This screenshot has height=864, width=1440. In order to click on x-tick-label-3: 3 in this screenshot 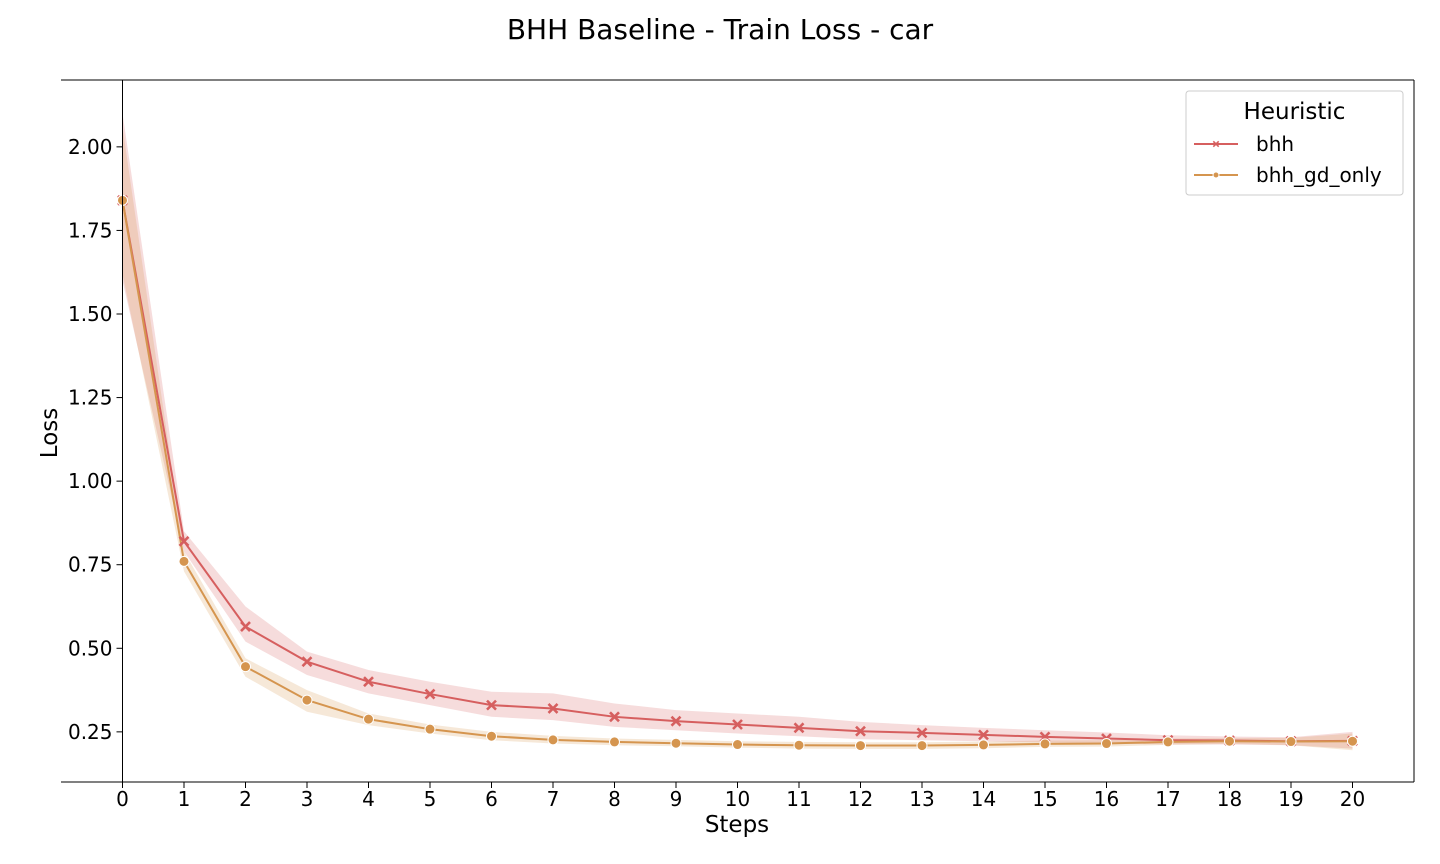, I will do `click(307, 799)`.